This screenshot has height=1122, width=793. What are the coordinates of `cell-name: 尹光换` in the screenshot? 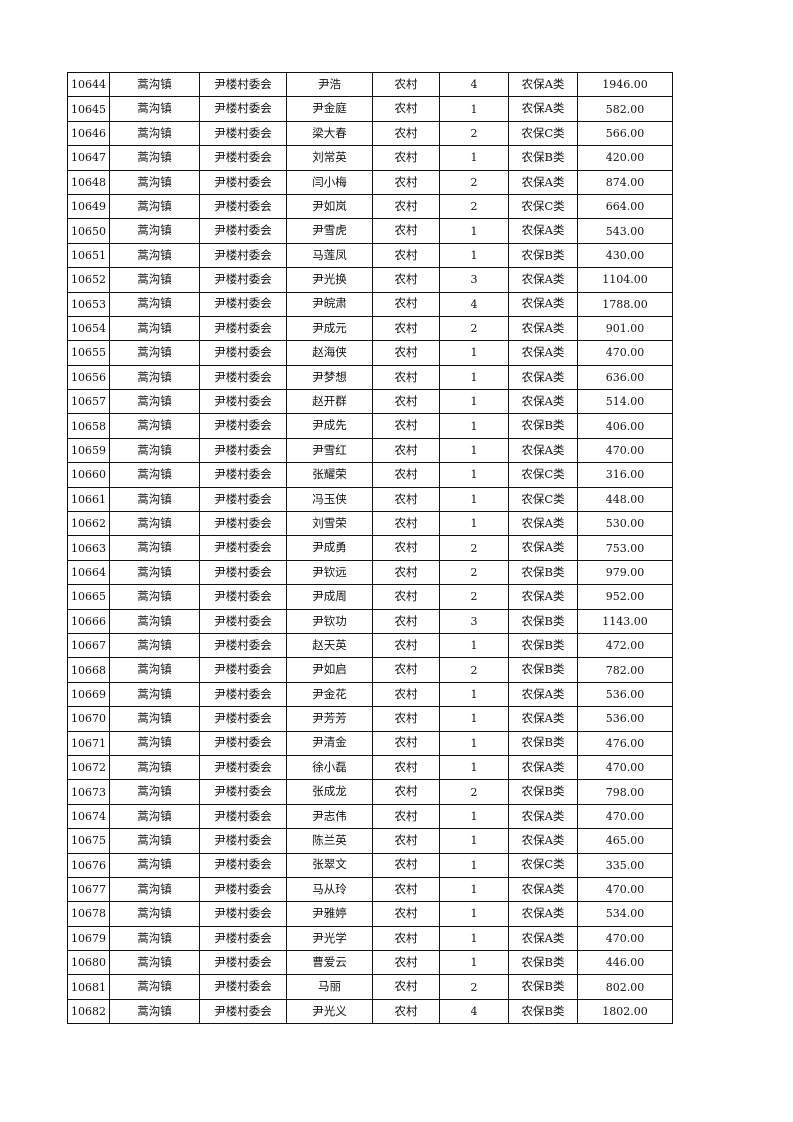 It's located at (329, 280).